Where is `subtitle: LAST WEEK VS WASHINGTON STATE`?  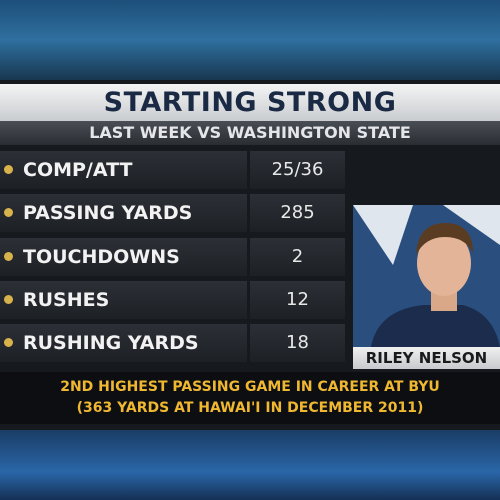 subtitle: LAST WEEK VS WASHINGTON STATE is located at coordinates (250, 132).